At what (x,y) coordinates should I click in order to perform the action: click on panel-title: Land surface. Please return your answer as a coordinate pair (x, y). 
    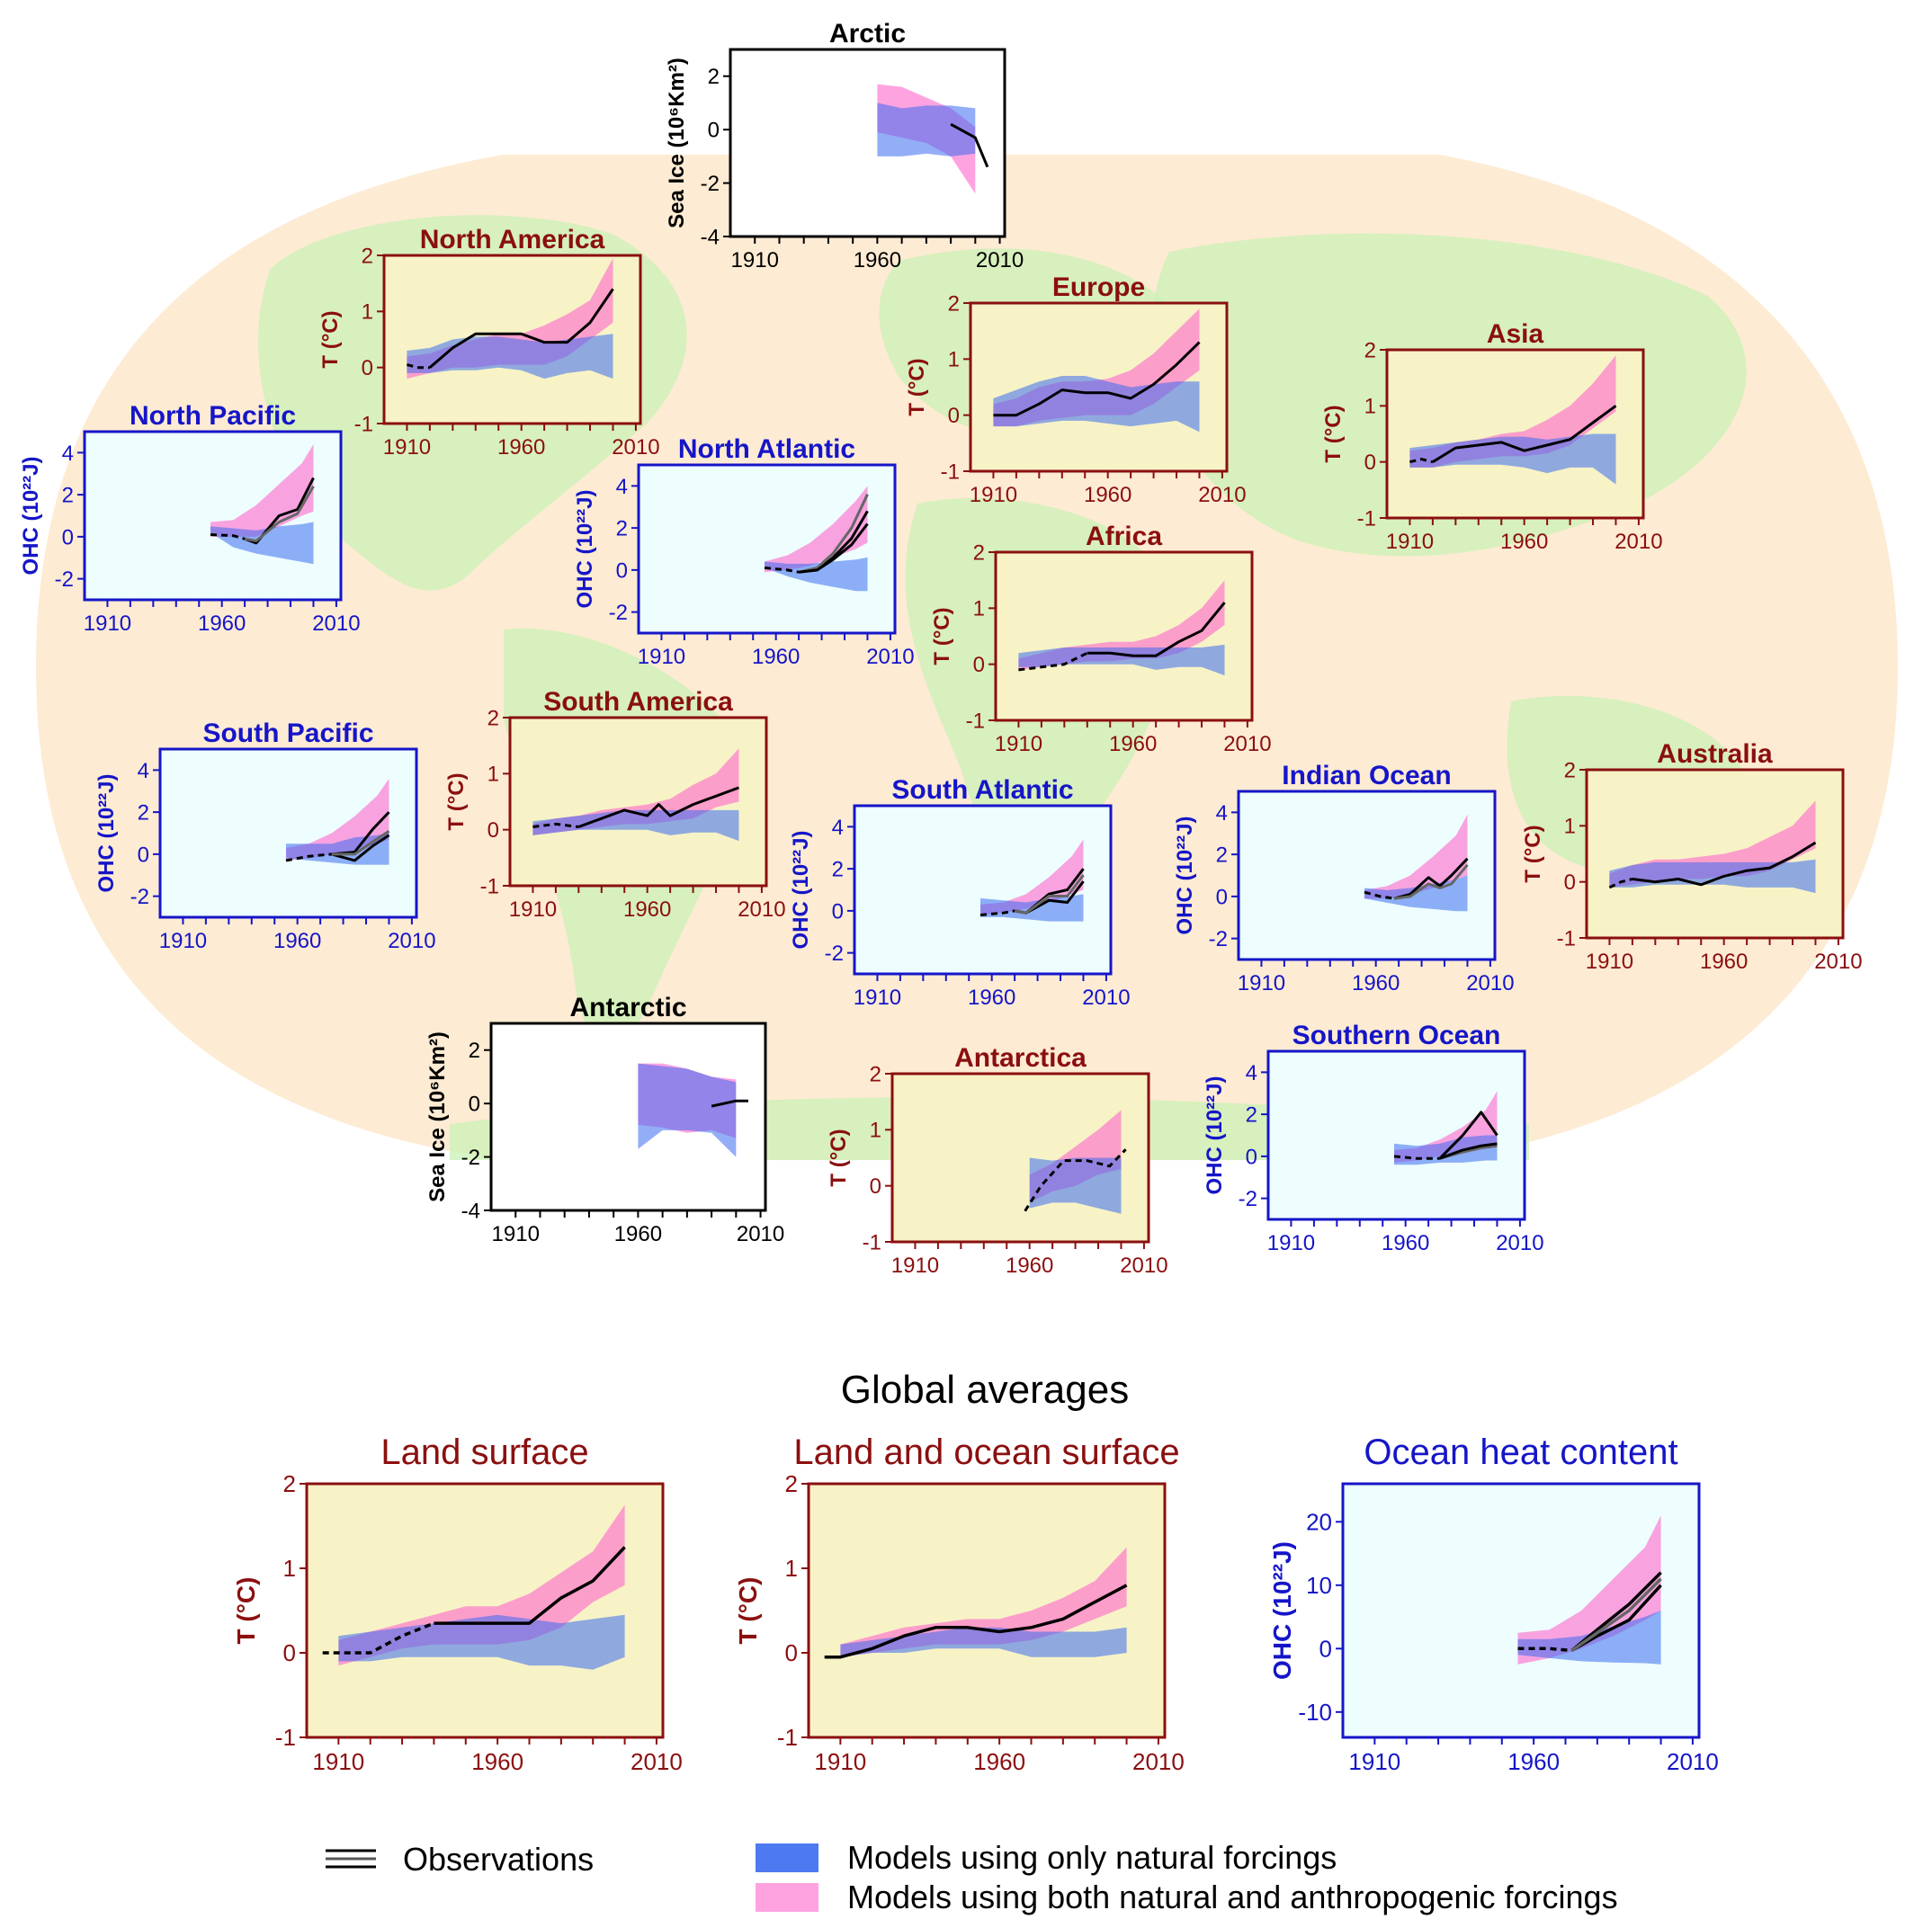
    Looking at the image, I should click on (484, 1452).